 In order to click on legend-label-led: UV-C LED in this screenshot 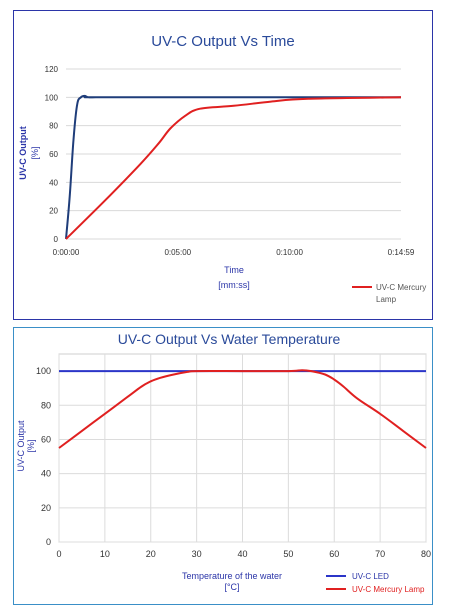, I will do `click(370, 576)`.